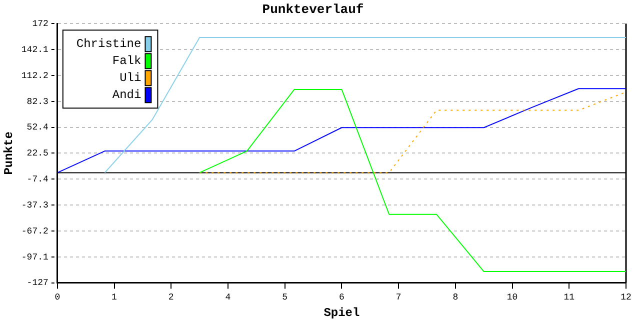 The width and height of the screenshot is (640, 320). I want to click on y-tick-label: -97.1, so click(34, 257).